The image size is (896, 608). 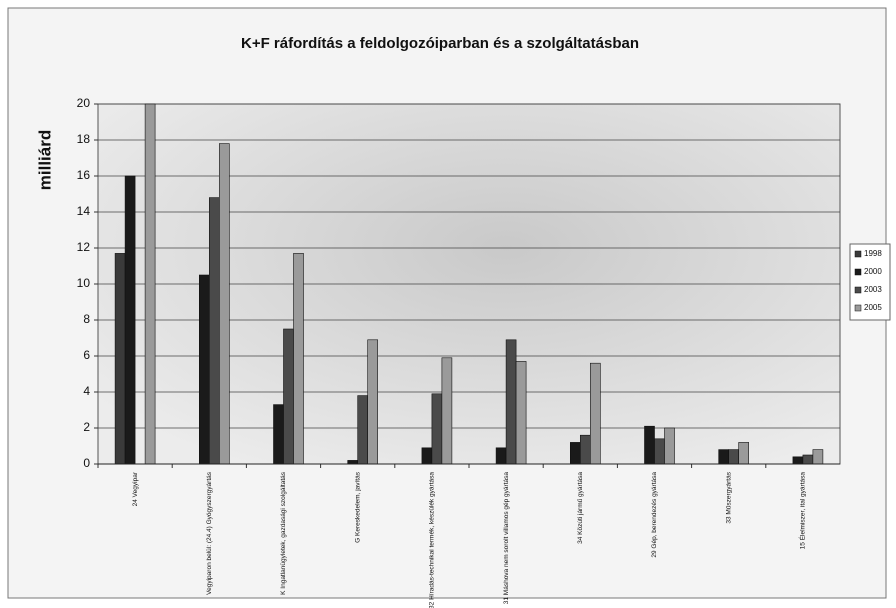 What do you see at coordinates (357, 507) in the screenshot?
I see `x-tick-label: G Kereskedelem, javítás` at bounding box center [357, 507].